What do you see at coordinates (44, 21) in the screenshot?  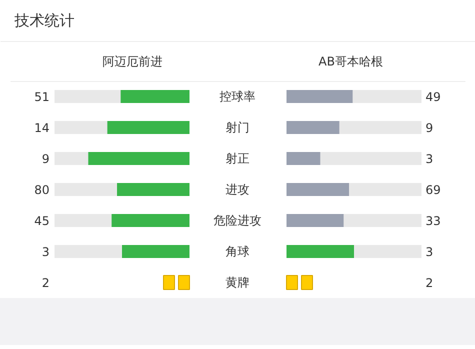 I see `text: 技术统计` at bounding box center [44, 21].